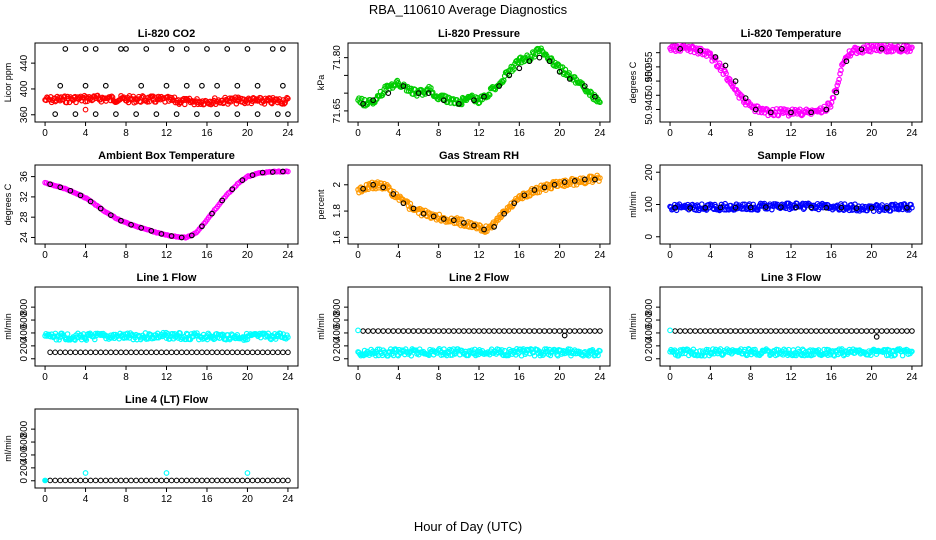 The image size is (936, 540). Describe the element at coordinates (337, 57) in the screenshot. I see `y-tick-label: 71.80` at that location.